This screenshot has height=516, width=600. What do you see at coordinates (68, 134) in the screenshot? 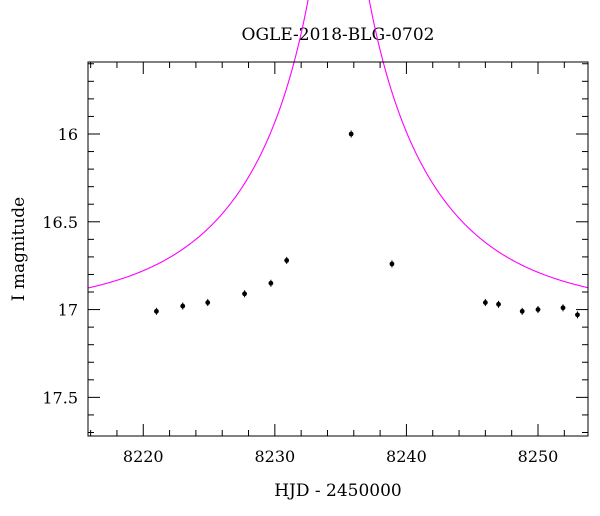
I see `y-tick-label: 16` at bounding box center [68, 134].